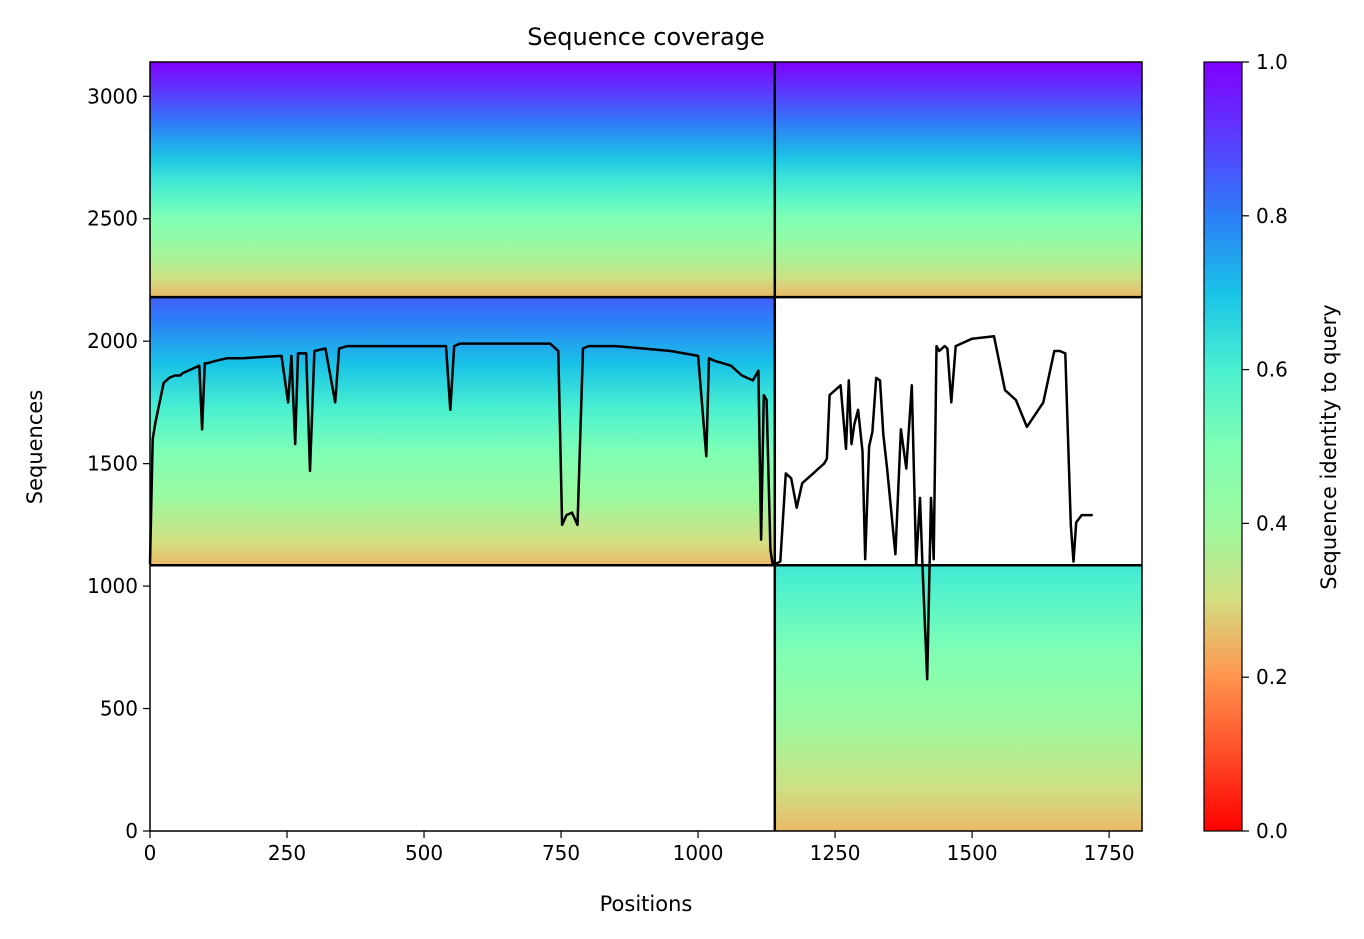  What do you see at coordinates (1265, 446) in the screenshot?
I see `colorbar-axis: 0.0 0.2 0.4 0.6 0.8 1.0` at bounding box center [1265, 446].